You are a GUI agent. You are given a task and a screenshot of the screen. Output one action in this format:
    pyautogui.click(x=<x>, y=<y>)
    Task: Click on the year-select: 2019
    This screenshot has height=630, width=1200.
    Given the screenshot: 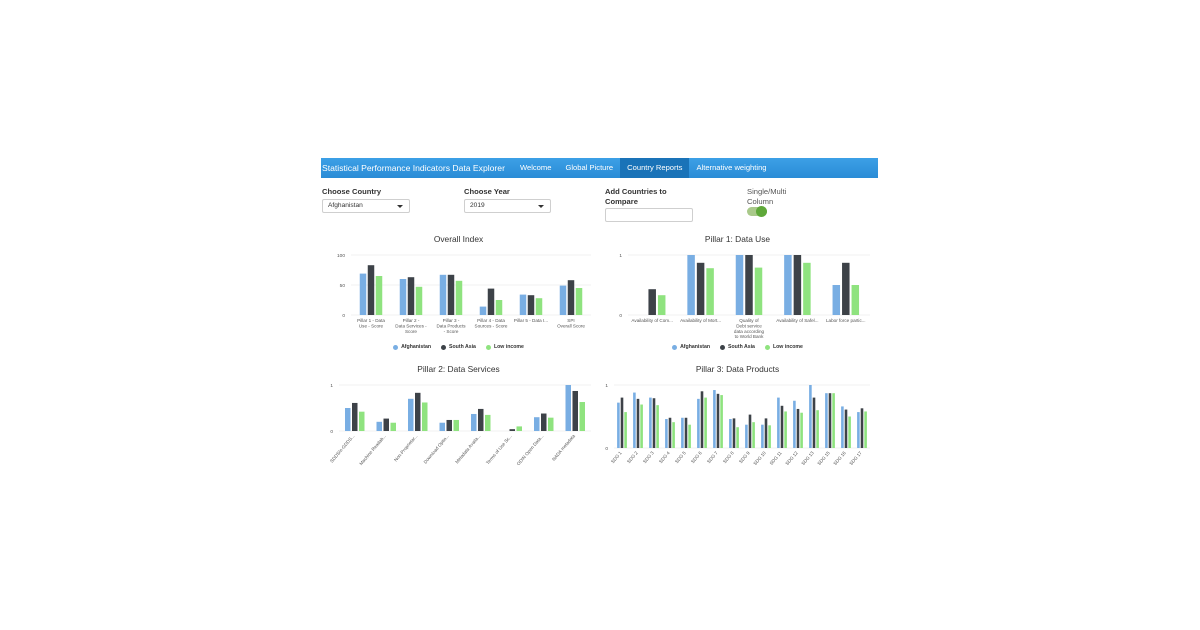 What is the action you would take?
    pyautogui.click(x=507, y=206)
    